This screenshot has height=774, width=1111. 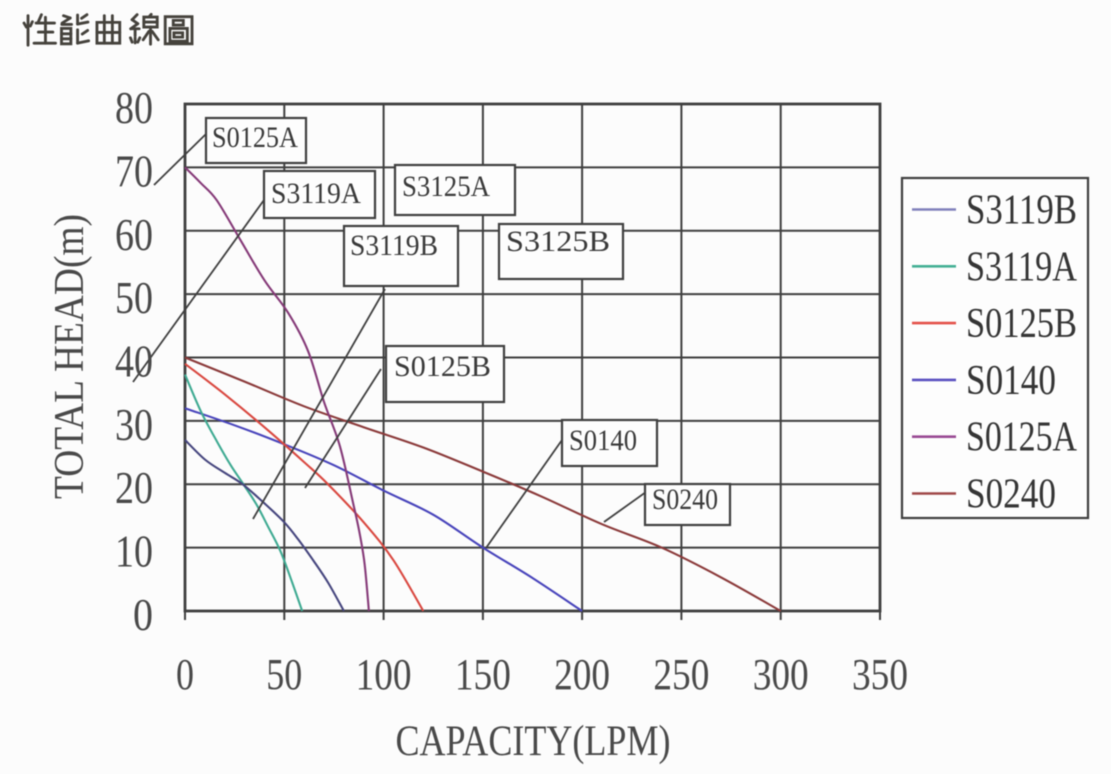 What do you see at coordinates (533, 741) in the screenshot?
I see `svg-text: CAPACITY(LPM)` at bounding box center [533, 741].